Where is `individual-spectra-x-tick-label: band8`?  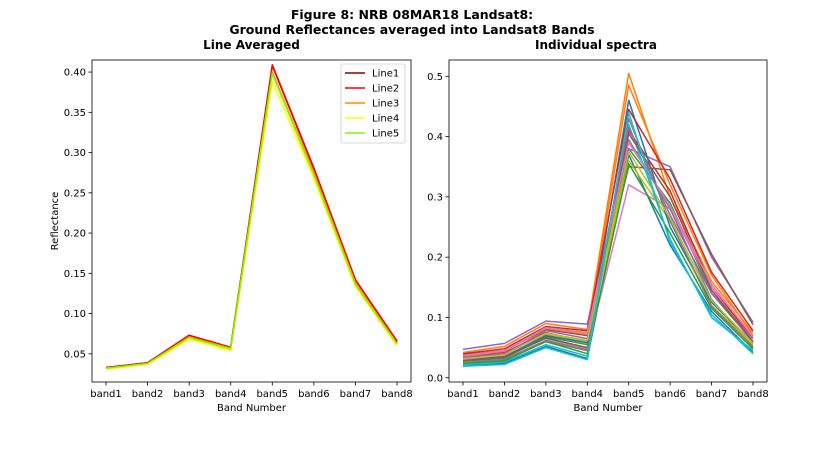
individual-spectra-x-tick-label: band8 is located at coordinates (753, 394).